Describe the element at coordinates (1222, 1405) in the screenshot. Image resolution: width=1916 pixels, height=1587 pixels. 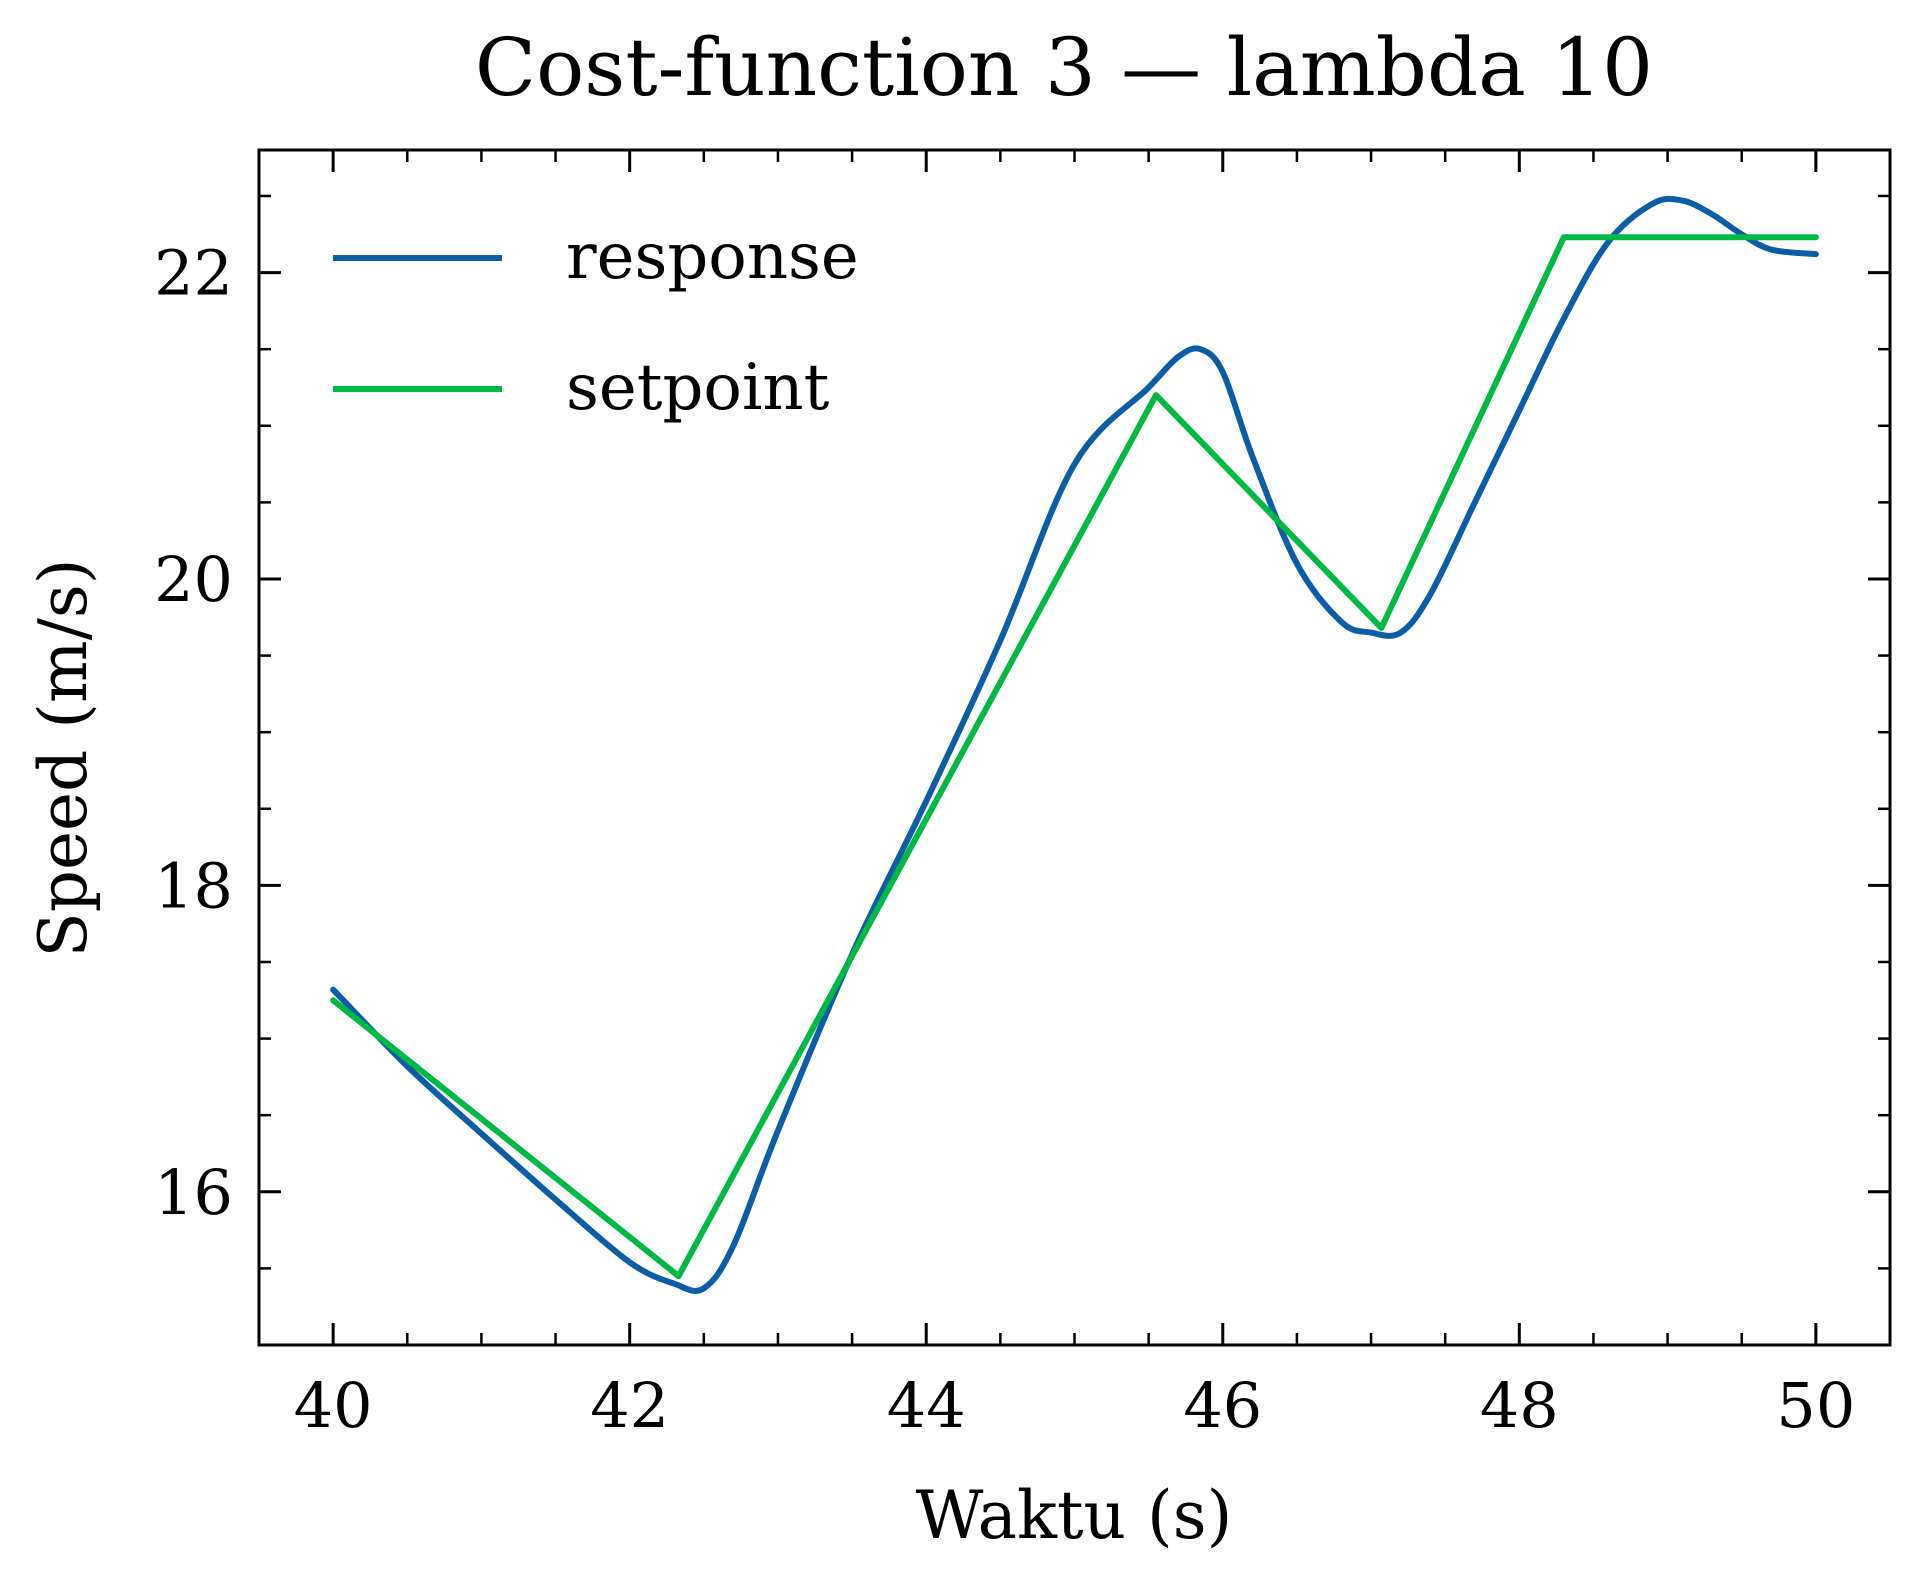
I see `x-tick-label: 46` at that location.